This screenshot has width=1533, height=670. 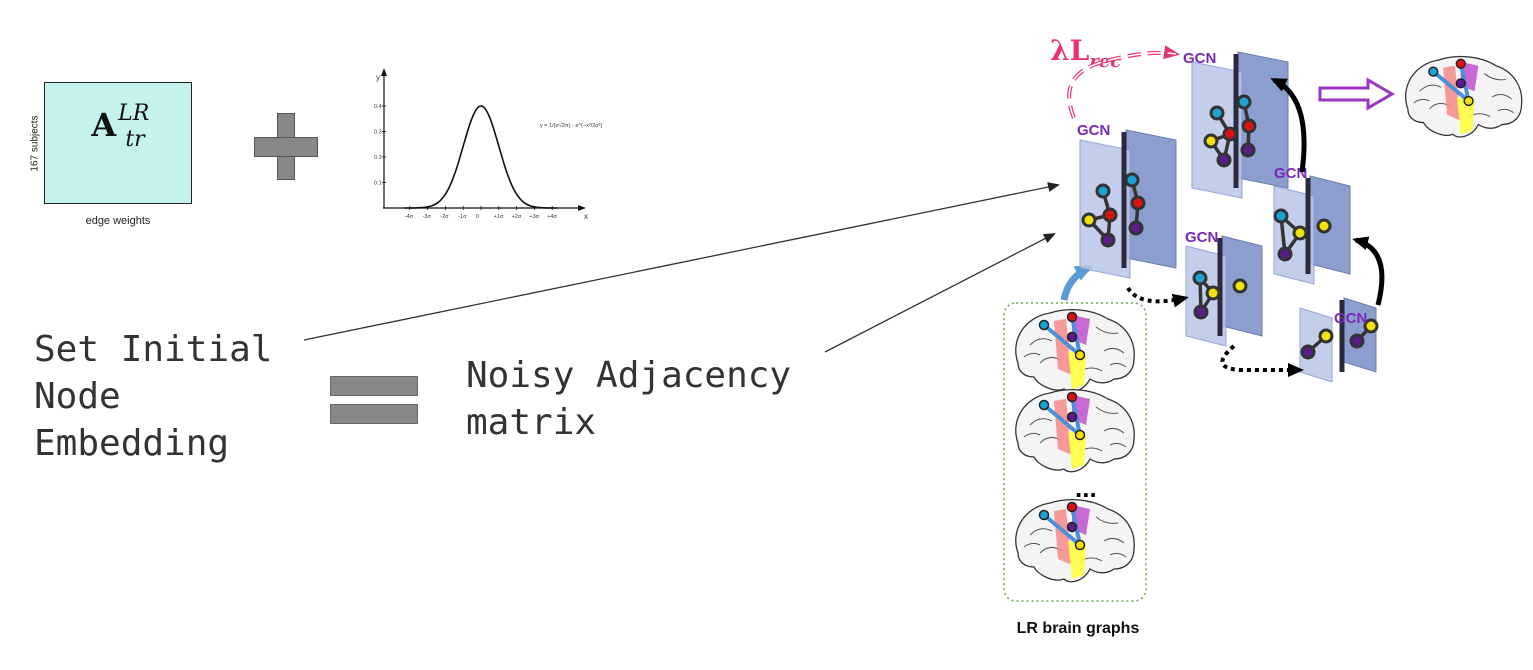 I want to click on matrix-symbol: ALRtr, so click(x=118, y=126).